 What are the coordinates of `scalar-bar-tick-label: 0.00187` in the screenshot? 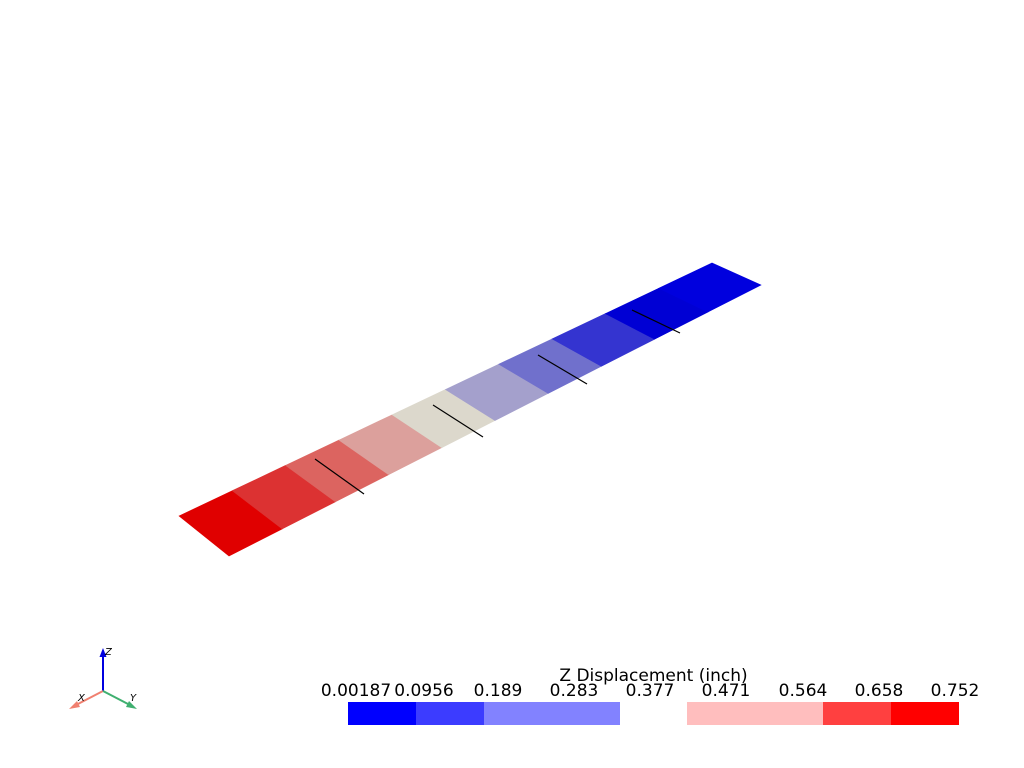 It's located at (356, 691).